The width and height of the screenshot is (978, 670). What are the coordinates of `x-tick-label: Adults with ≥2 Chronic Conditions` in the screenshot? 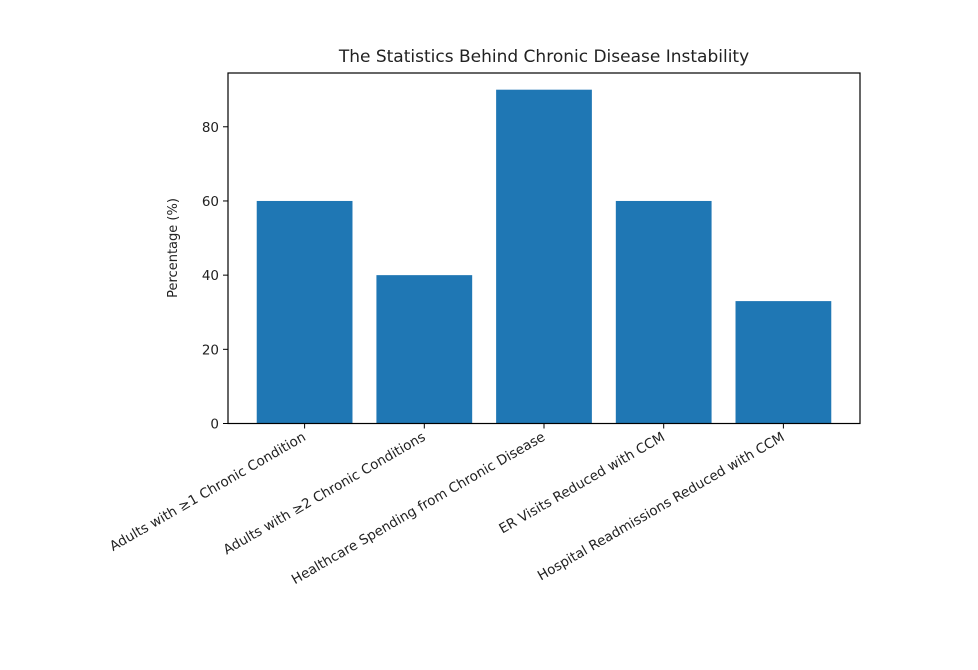 It's located at (325, 493).